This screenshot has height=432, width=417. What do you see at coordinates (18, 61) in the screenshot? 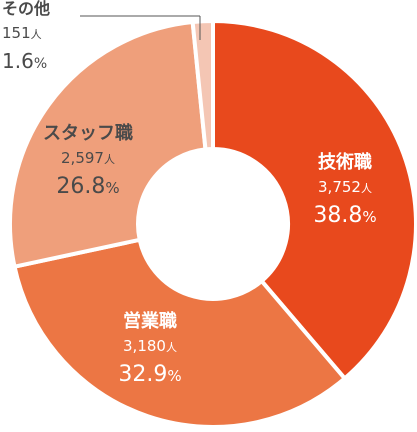
I see `percent-value-other: 1.6` at bounding box center [18, 61].